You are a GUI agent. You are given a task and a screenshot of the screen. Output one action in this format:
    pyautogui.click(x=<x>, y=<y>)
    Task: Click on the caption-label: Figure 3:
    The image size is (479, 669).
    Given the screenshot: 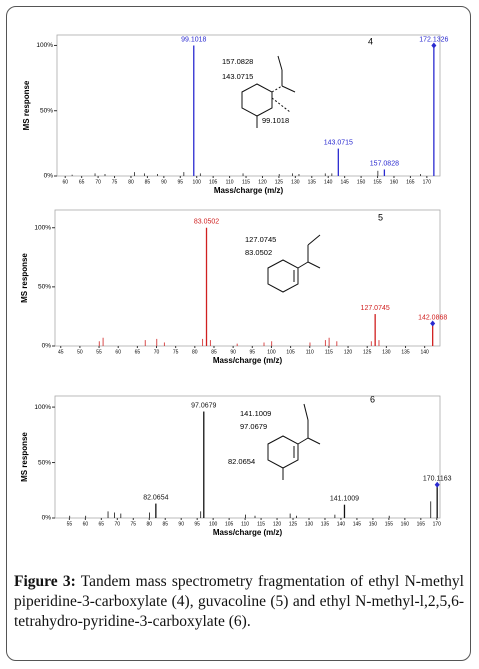 What is the action you would take?
    pyautogui.click(x=45, y=581)
    